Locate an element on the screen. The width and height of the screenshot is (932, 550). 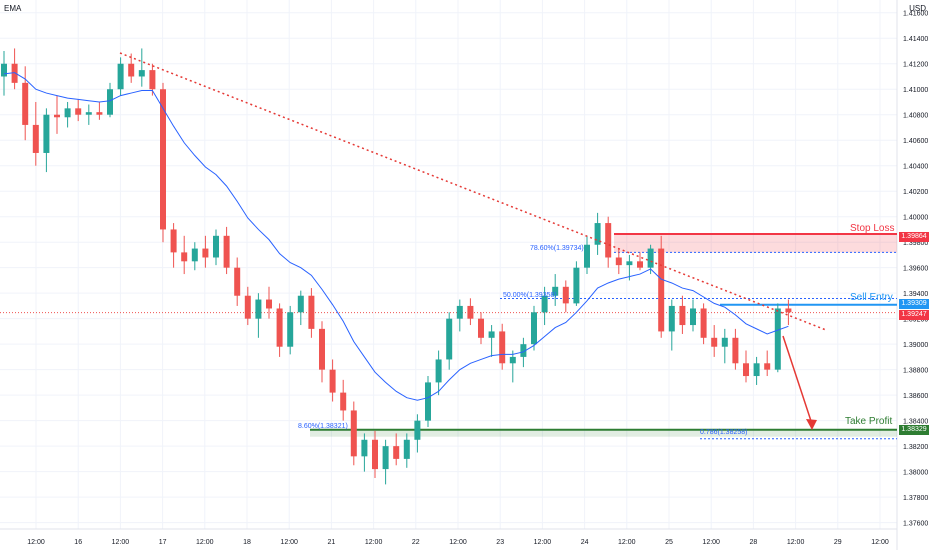
y-tick-label: 1.38800 is located at coordinates (915, 371).